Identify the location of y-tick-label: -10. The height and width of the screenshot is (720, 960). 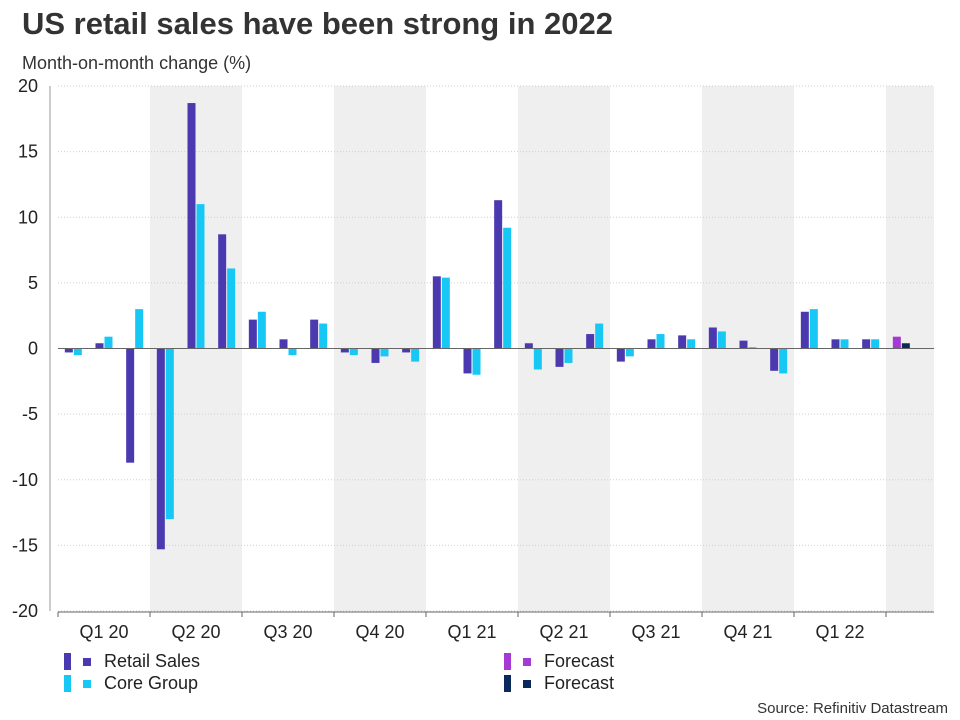
(25, 480).